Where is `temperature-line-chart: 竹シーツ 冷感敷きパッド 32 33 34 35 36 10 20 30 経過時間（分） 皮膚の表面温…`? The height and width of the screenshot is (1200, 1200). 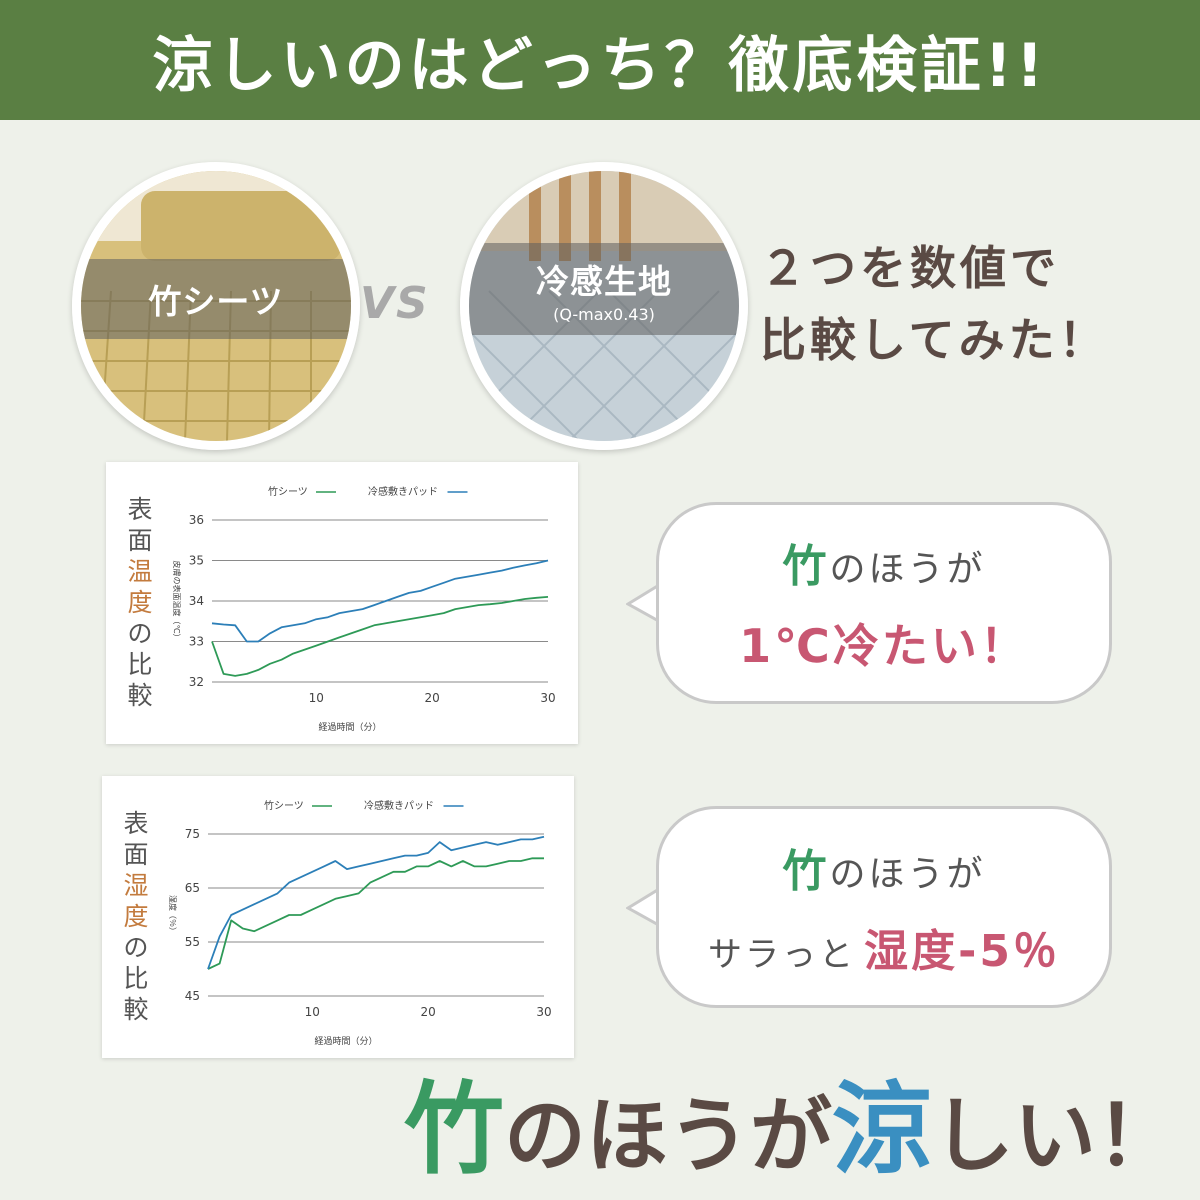 temperature-line-chart: 竹シーツ 冷感敷きパッド 32 33 34 35 36 10 20 30 経過時間（分） 皮膚の表面温… is located at coordinates (364, 609).